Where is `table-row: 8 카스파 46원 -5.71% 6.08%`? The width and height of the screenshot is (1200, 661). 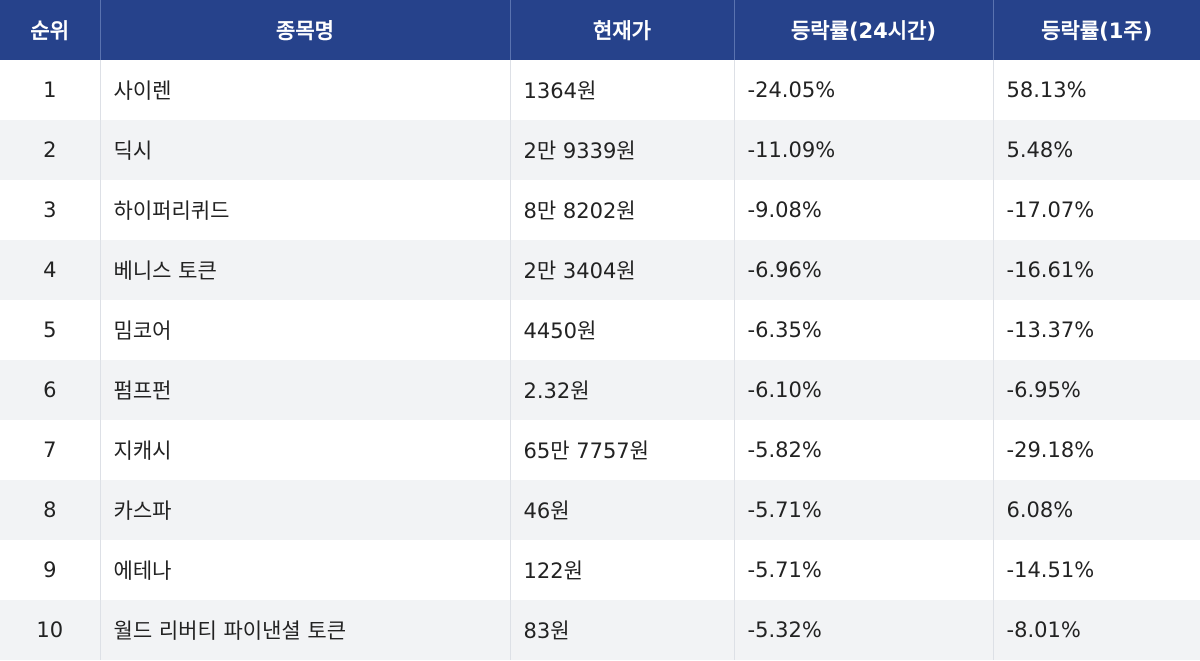
table-row: 8 카스파 46원 -5.71% 6.08% is located at coordinates (600, 510).